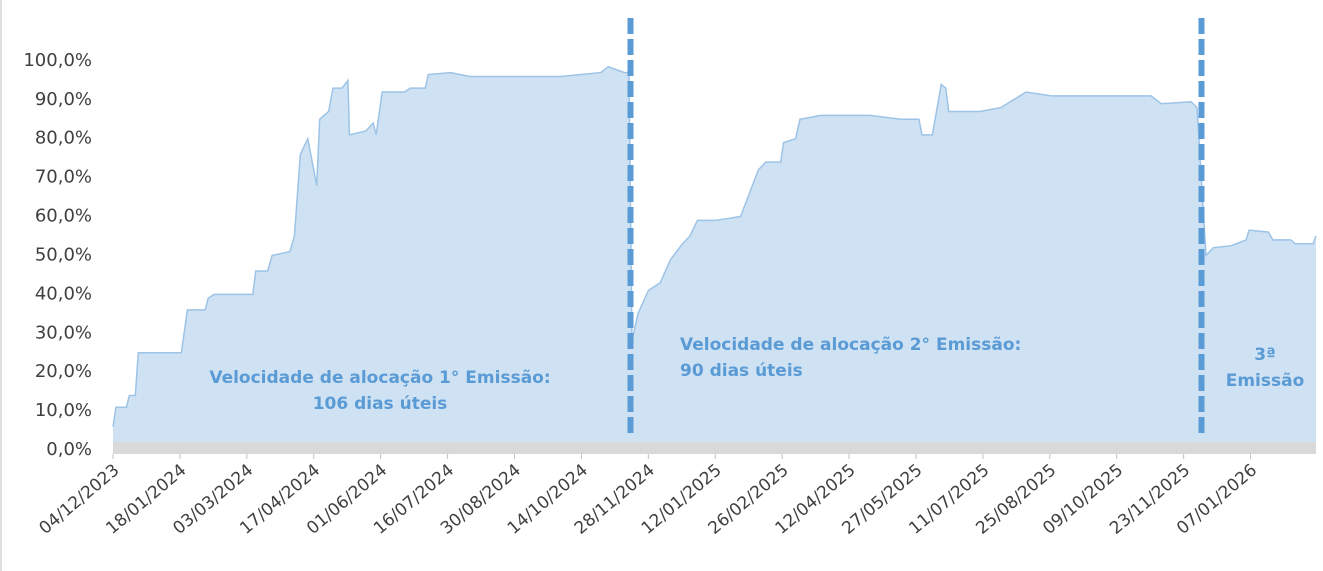 This screenshot has height=571, width=1323. Describe the element at coordinates (741, 371) in the screenshot. I see `annotation: 90 dias úteis` at that location.